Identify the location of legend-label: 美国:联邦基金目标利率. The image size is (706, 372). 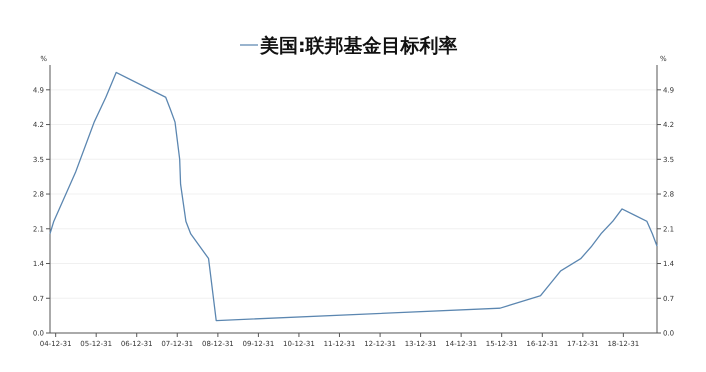
(358, 46).